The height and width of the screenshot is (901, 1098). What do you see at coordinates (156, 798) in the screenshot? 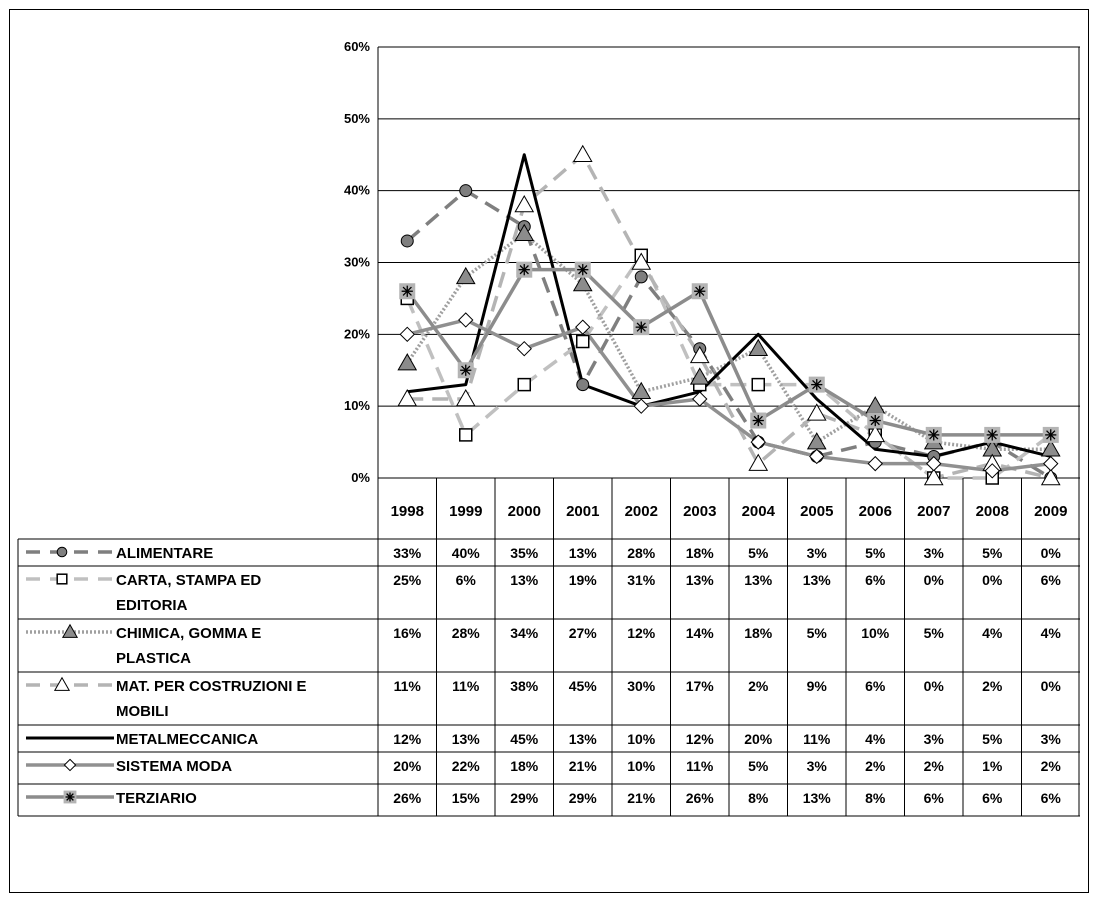
I see `series-name-label: TERZIARIO` at bounding box center [156, 798].